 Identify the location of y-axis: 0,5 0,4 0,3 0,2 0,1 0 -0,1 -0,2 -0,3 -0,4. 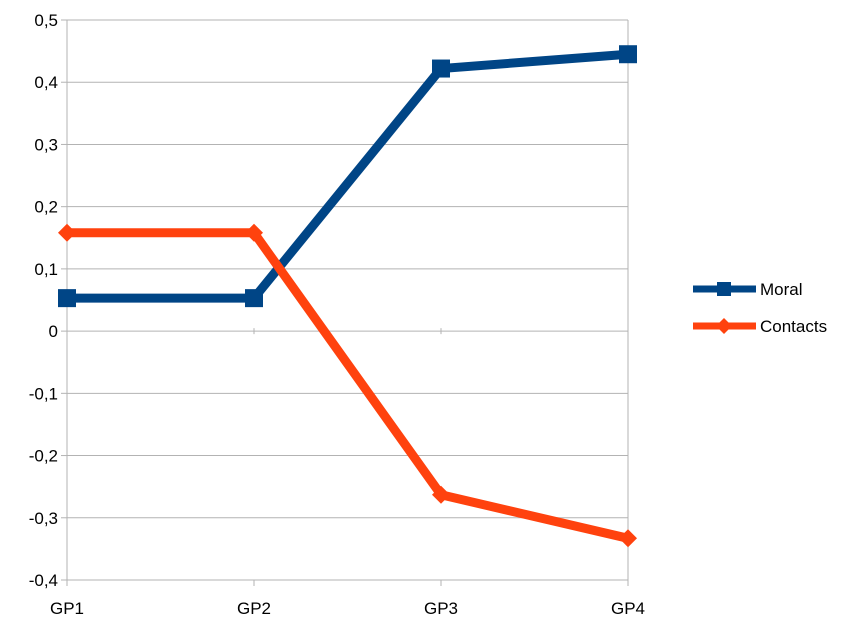
(48, 300).